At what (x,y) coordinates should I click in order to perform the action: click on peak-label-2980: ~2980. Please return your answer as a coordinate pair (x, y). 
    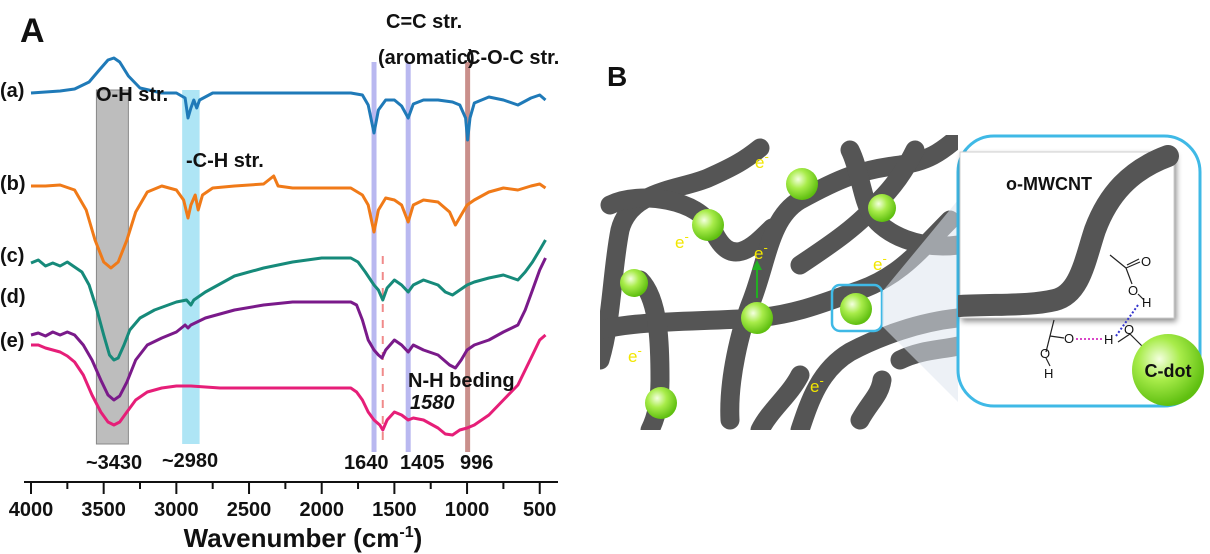
    Looking at the image, I should click on (190, 461).